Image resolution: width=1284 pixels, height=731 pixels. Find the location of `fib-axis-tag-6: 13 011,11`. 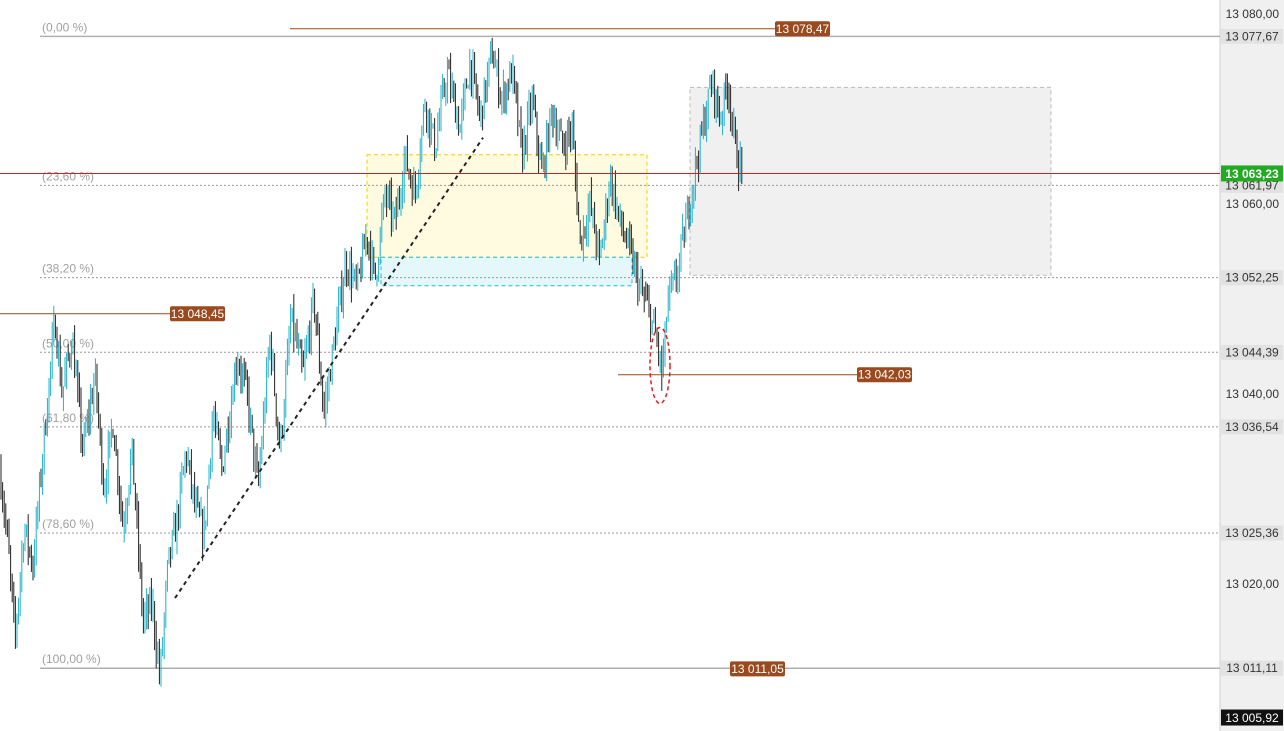

fib-axis-tag-6: 13 011,11 is located at coordinates (1252, 668).